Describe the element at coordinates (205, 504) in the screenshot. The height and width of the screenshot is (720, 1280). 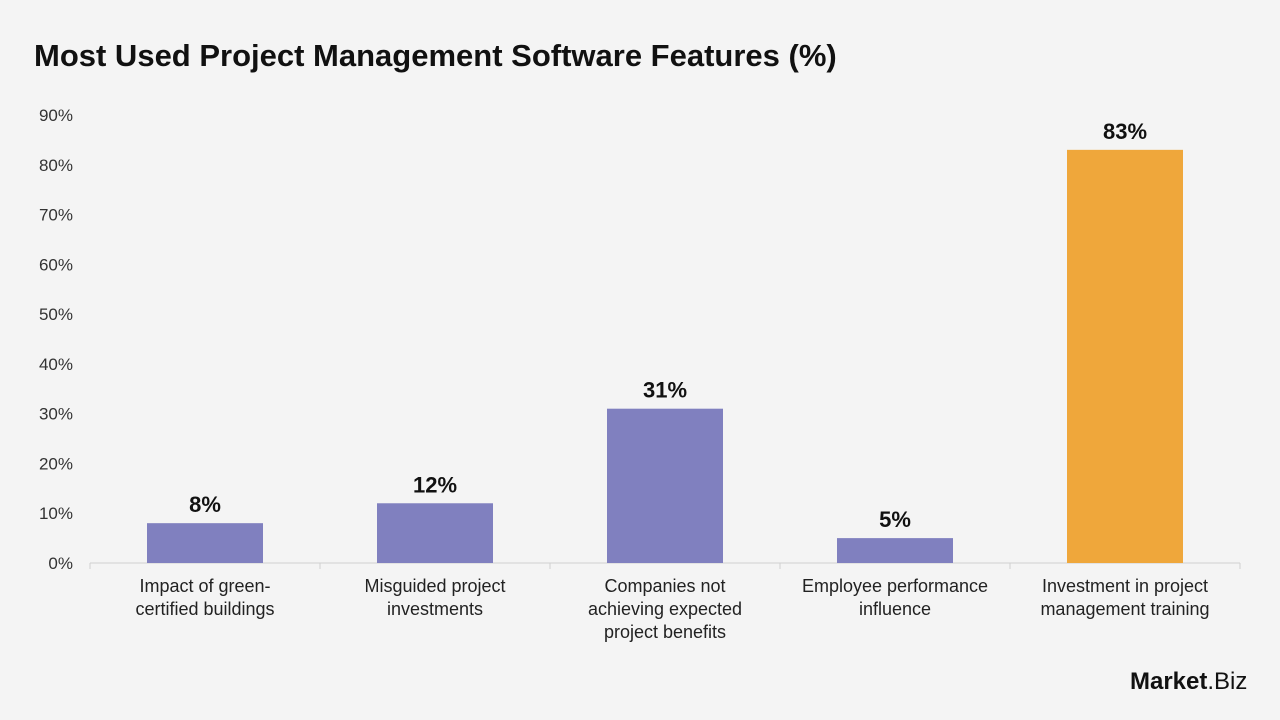
I see `data-label: 8%` at that location.